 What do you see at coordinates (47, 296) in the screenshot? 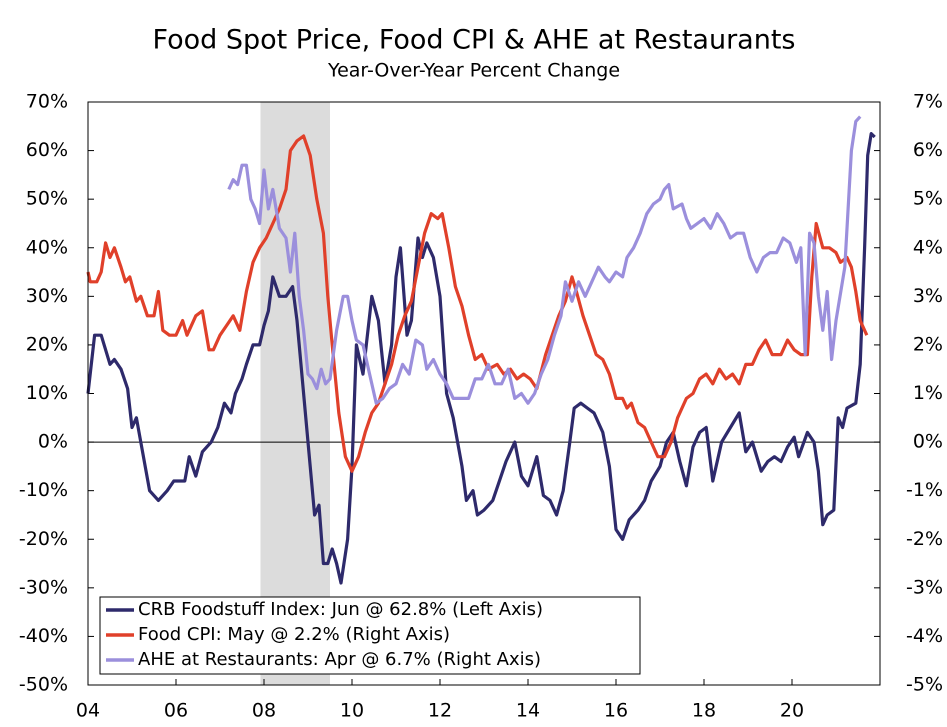
I see `y-tick-label: 30%` at bounding box center [47, 296].